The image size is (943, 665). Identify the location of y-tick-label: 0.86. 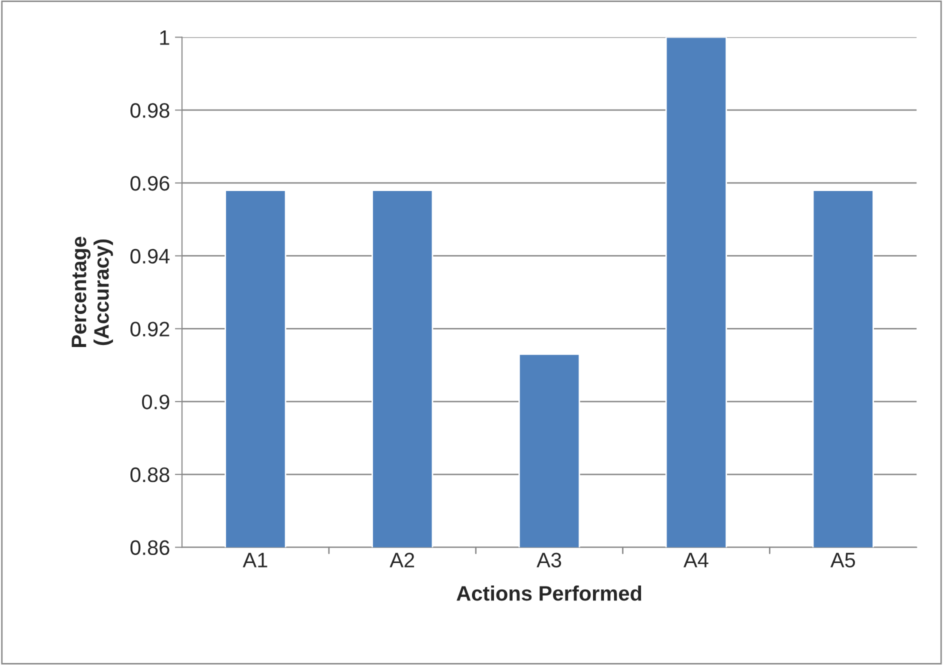
(150, 548).